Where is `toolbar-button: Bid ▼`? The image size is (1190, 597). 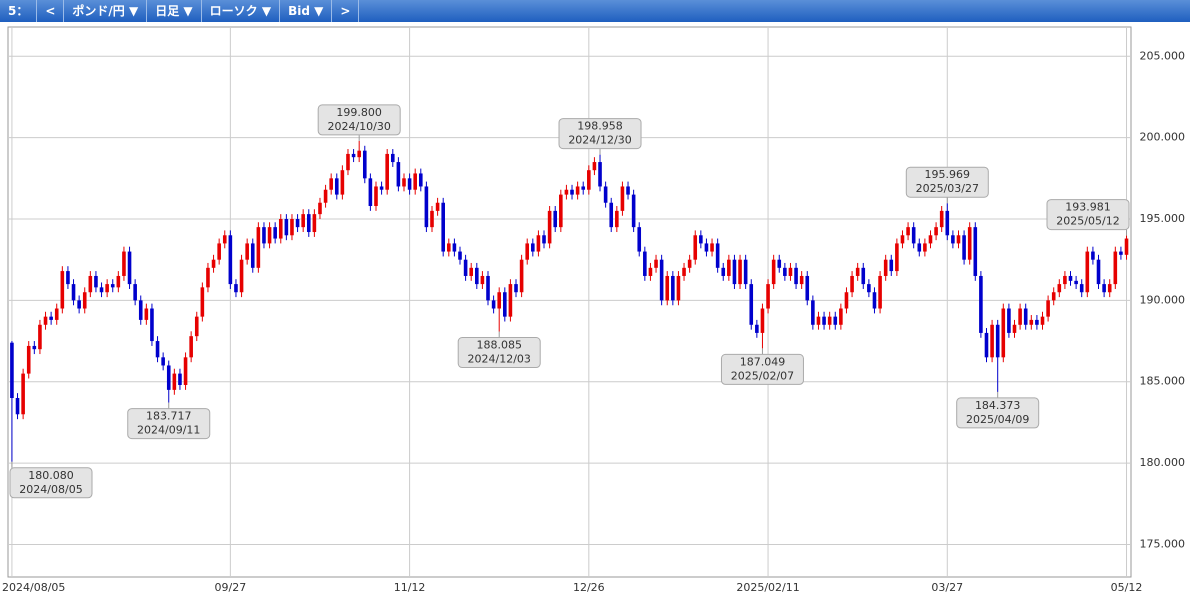 toolbar-button: Bid ▼ is located at coordinates (306, 11).